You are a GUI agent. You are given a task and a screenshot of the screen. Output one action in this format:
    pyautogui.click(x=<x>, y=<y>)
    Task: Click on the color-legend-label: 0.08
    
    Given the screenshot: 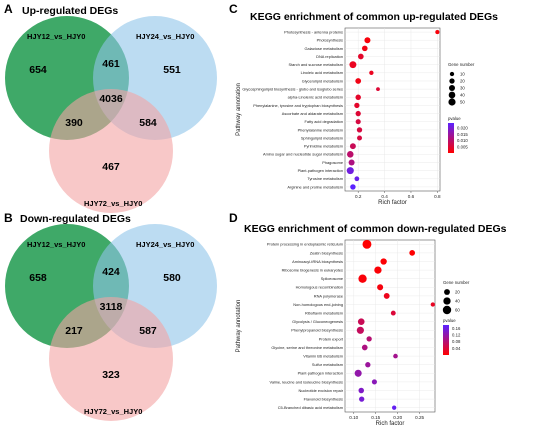 What is the action you would take?
    pyautogui.click(x=456, y=341)
    